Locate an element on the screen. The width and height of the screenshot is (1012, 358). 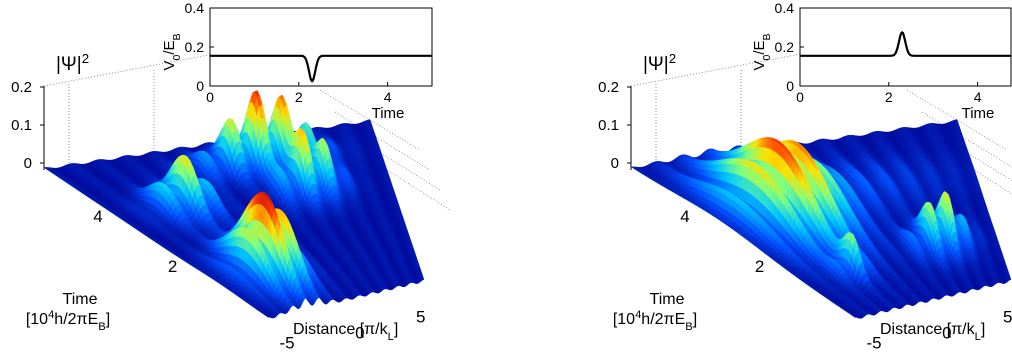
z-axis-title: |Ψ|2 is located at coordinates (72, 63).